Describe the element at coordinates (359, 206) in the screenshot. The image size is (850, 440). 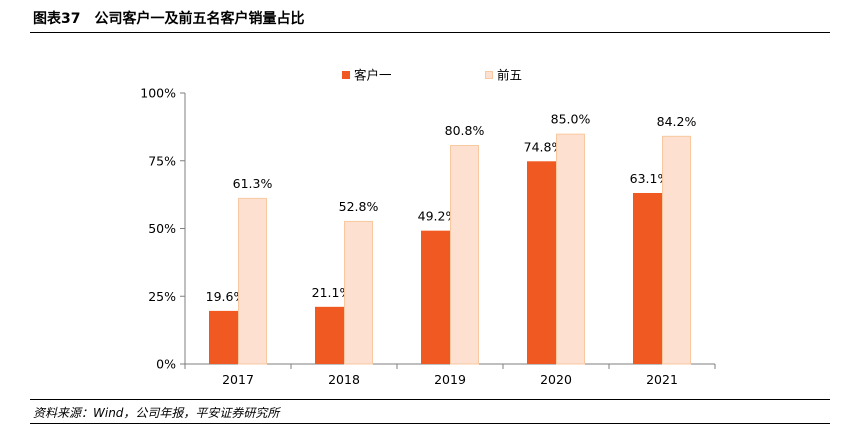
I see `data-label-top5: 52.8%` at that location.